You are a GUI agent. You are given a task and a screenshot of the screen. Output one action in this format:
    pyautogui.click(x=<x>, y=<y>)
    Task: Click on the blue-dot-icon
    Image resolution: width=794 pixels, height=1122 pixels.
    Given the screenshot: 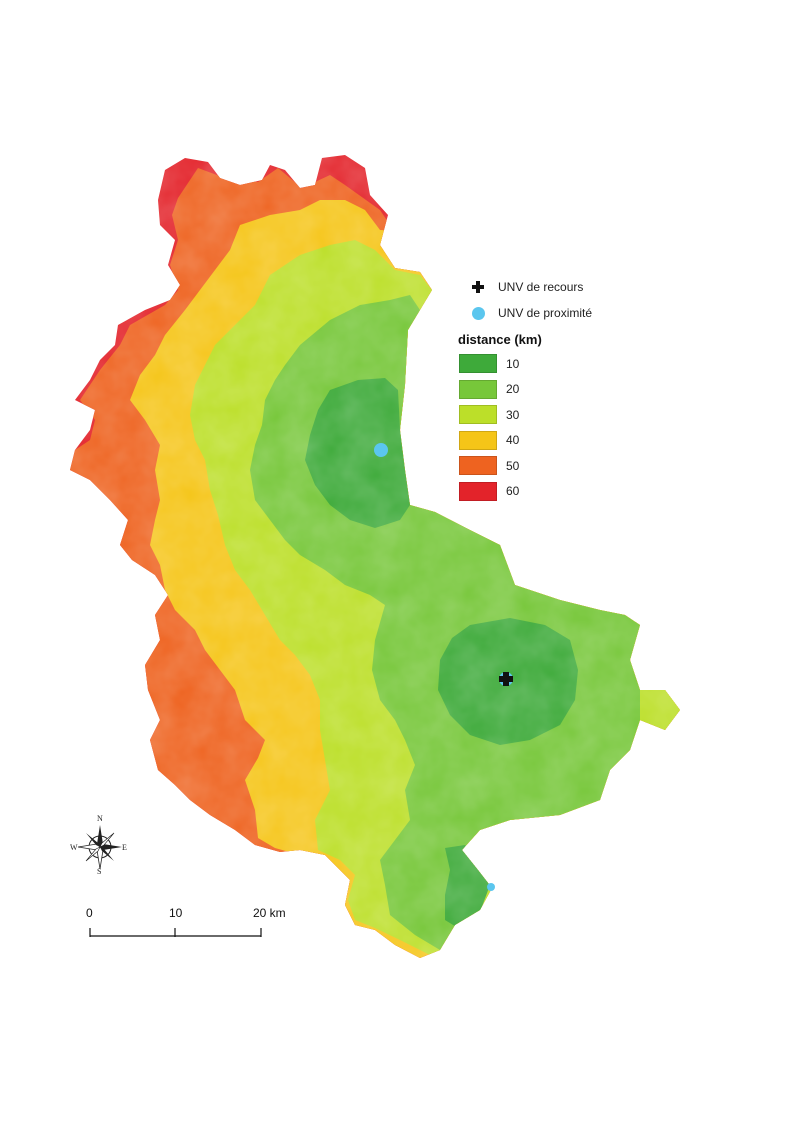 What is the action you would take?
    pyautogui.click(x=478, y=313)
    